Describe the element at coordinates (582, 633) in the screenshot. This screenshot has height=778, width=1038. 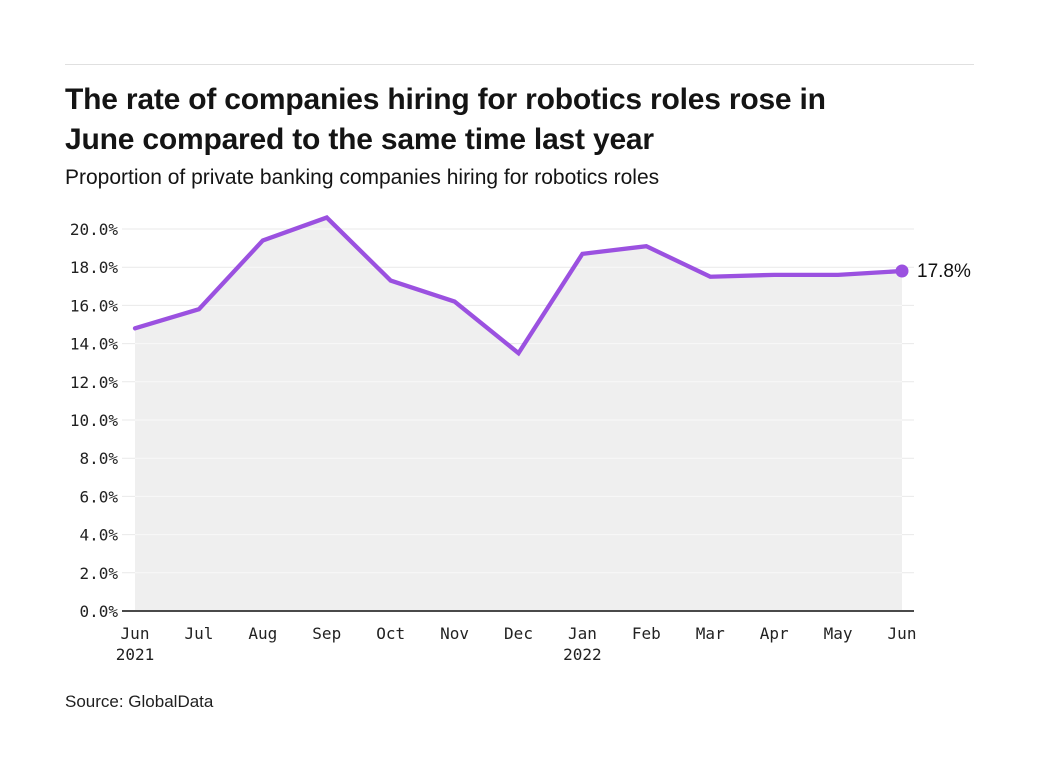
I see `x-tick-label: Jan` at that location.